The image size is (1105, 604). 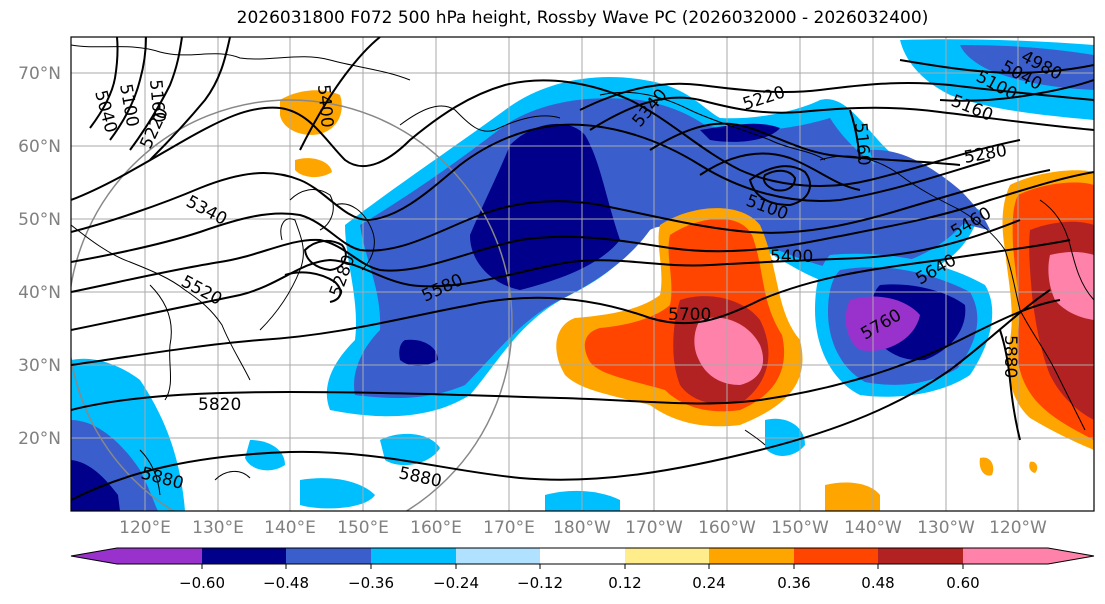 I want to click on colorbar-swatches, so click(x=582, y=556).